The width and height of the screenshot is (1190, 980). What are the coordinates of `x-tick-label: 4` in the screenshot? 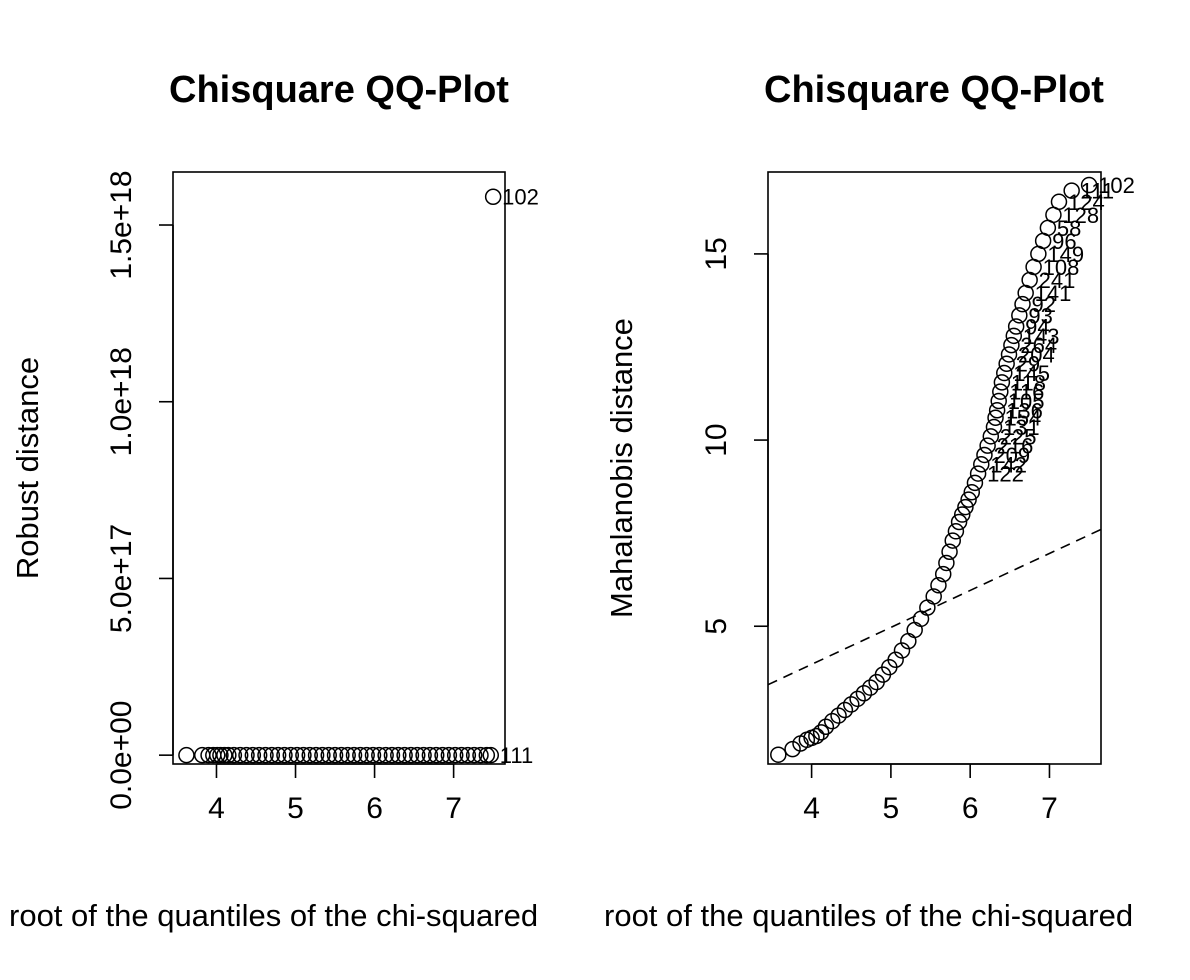 It's located at (216, 808).